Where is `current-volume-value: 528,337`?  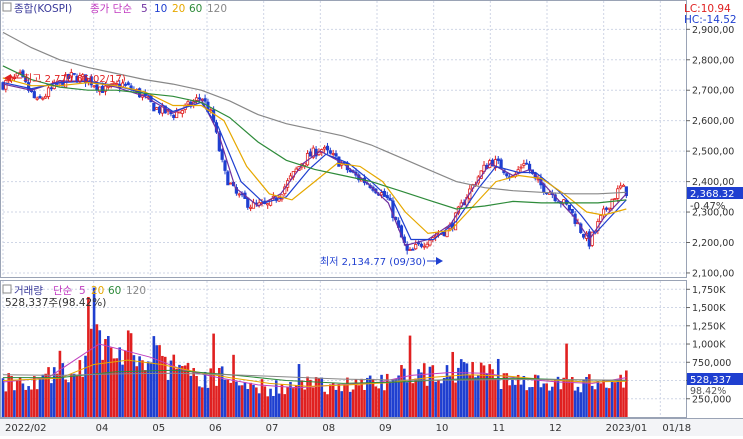
current-volume-value: 528,337 is located at coordinates (710, 380).